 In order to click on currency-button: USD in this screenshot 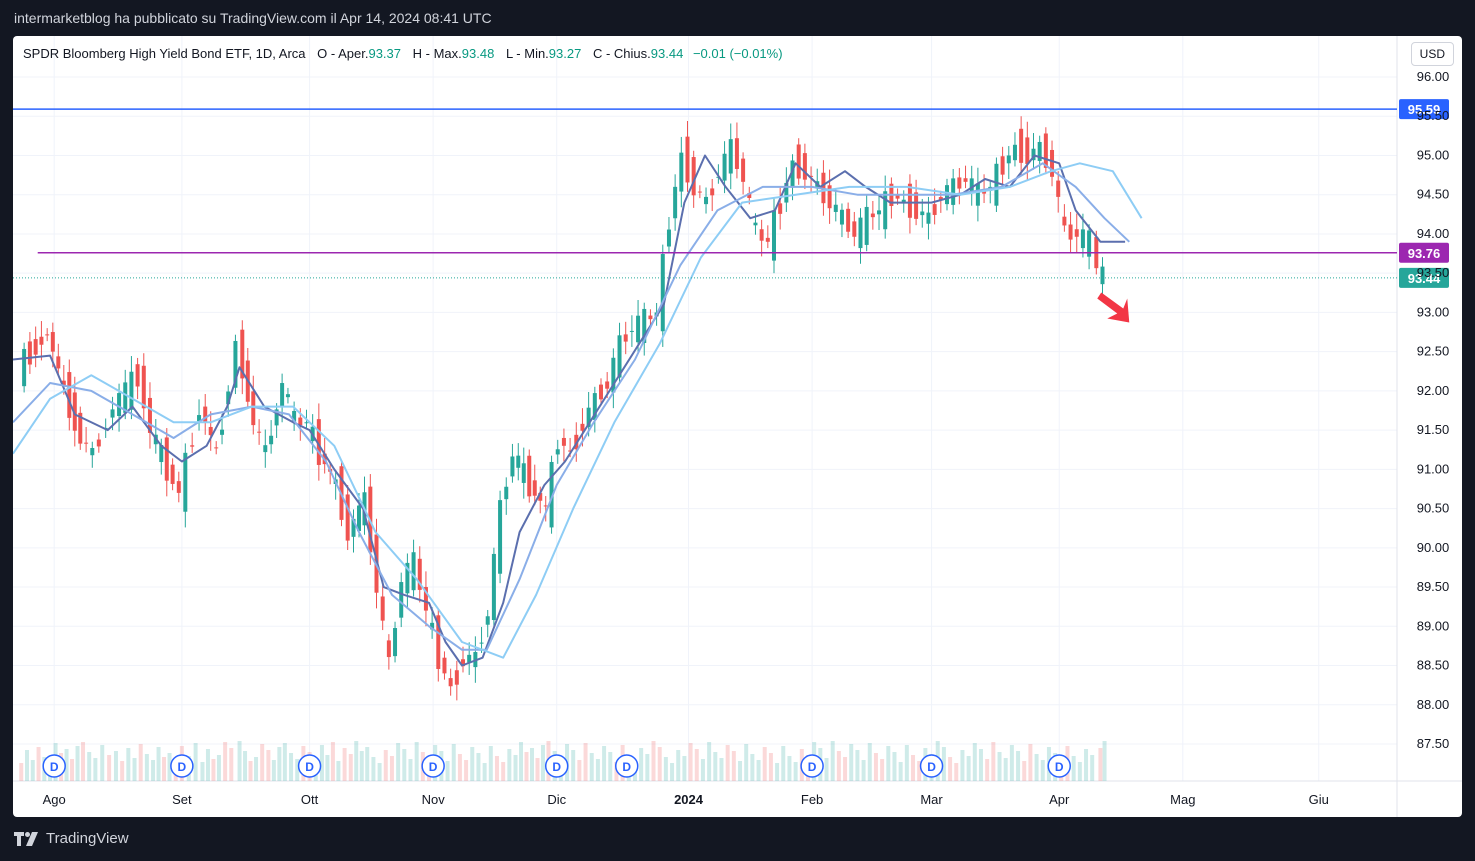, I will do `click(1432, 54)`.